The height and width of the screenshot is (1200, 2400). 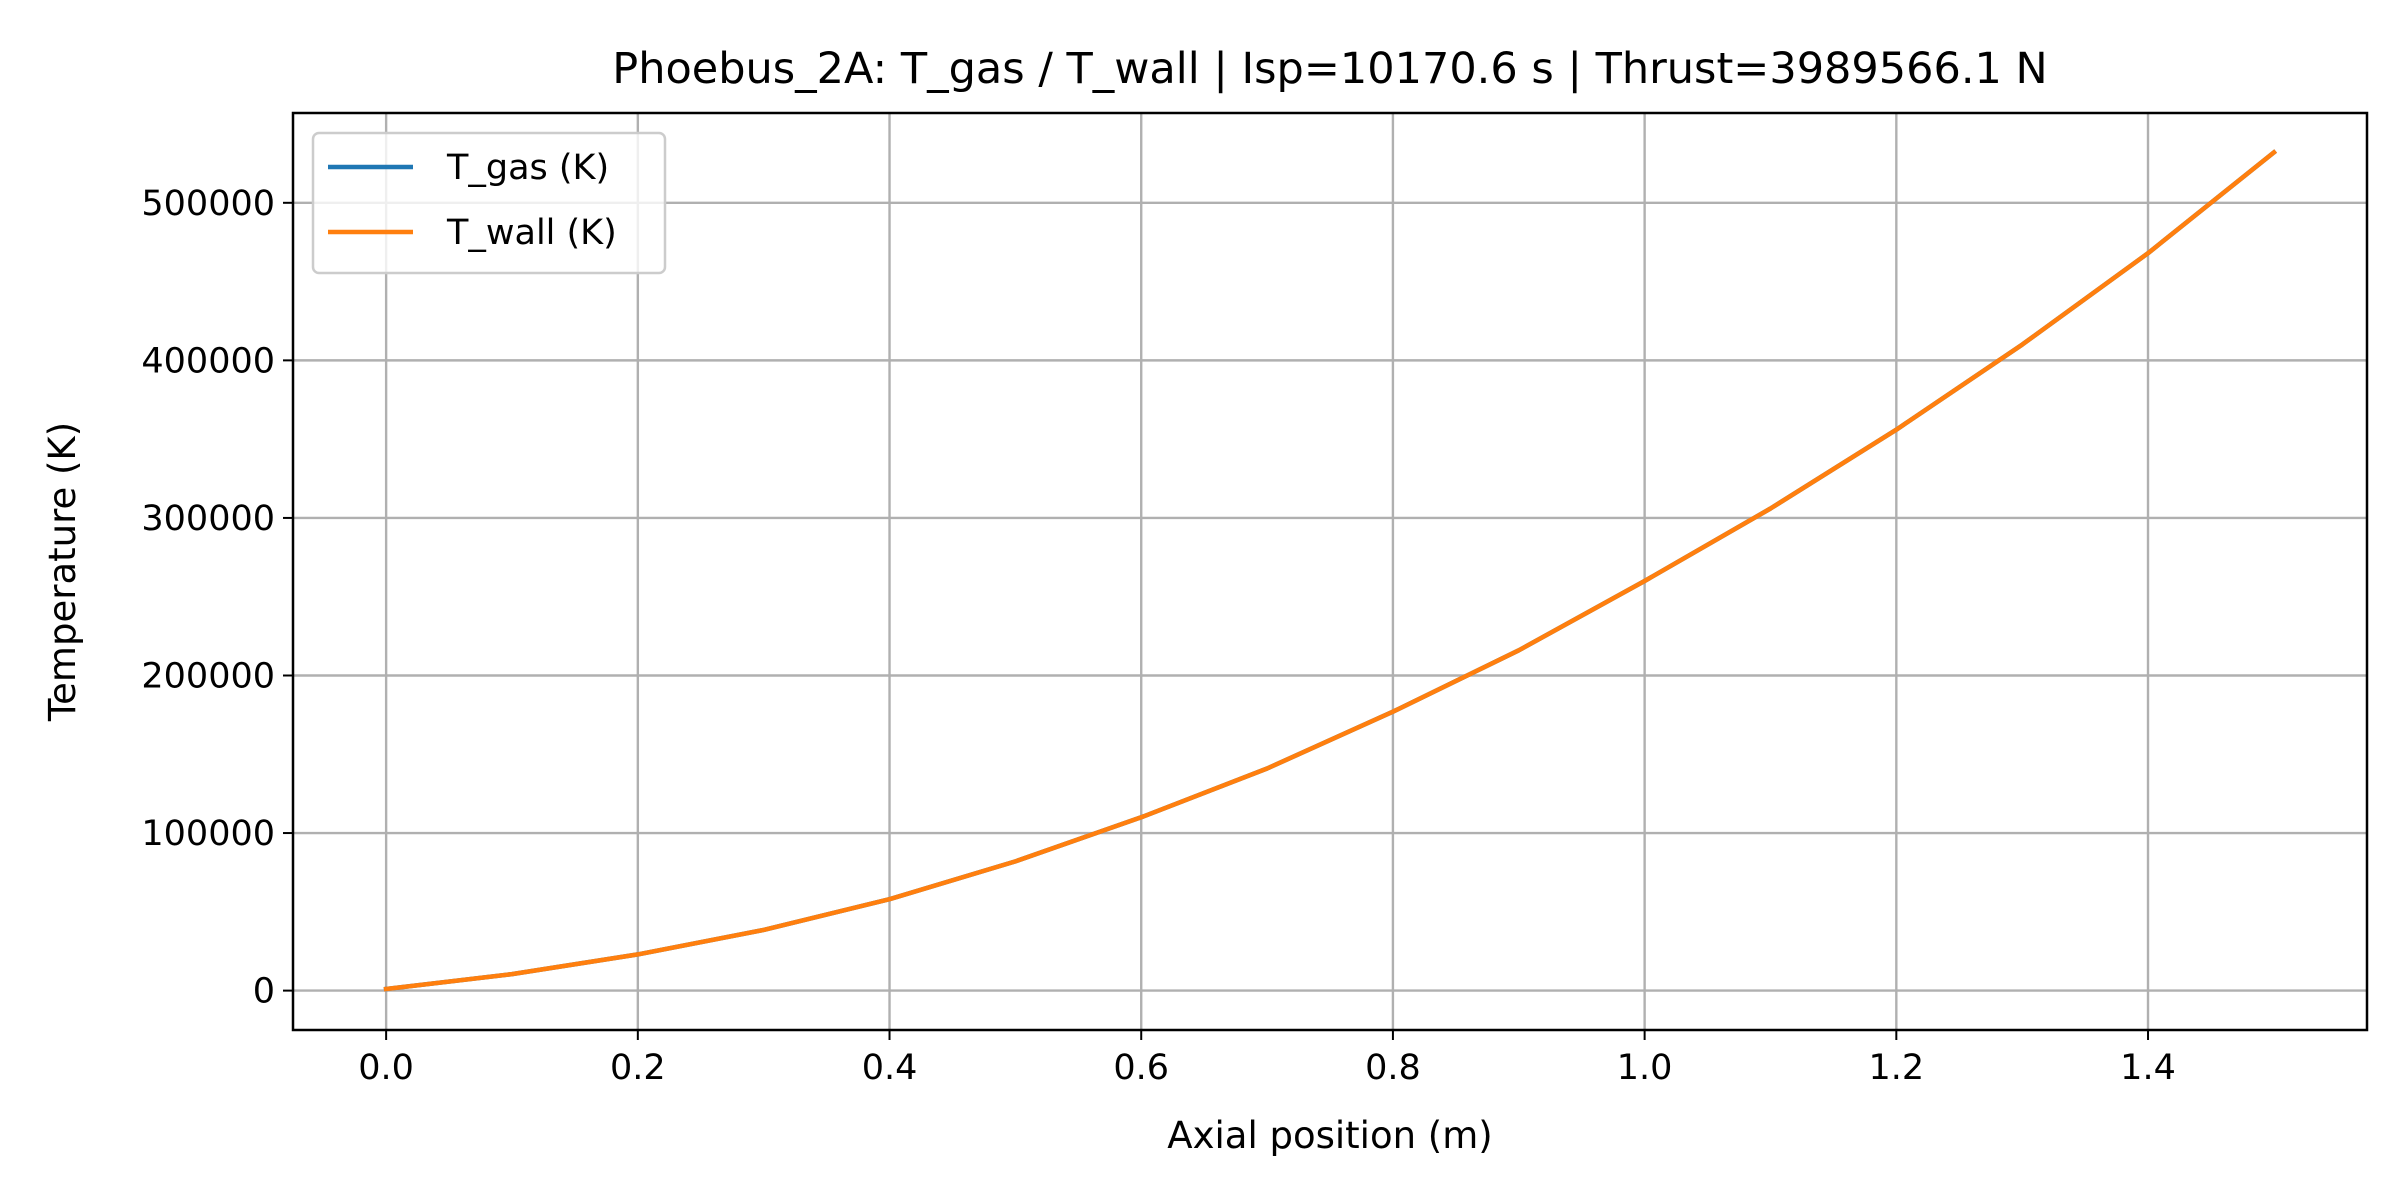 What do you see at coordinates (1393, 1068) in the screenshot?
I see `x-tick-label: 0.8` at bounding box center [1393, 1068].